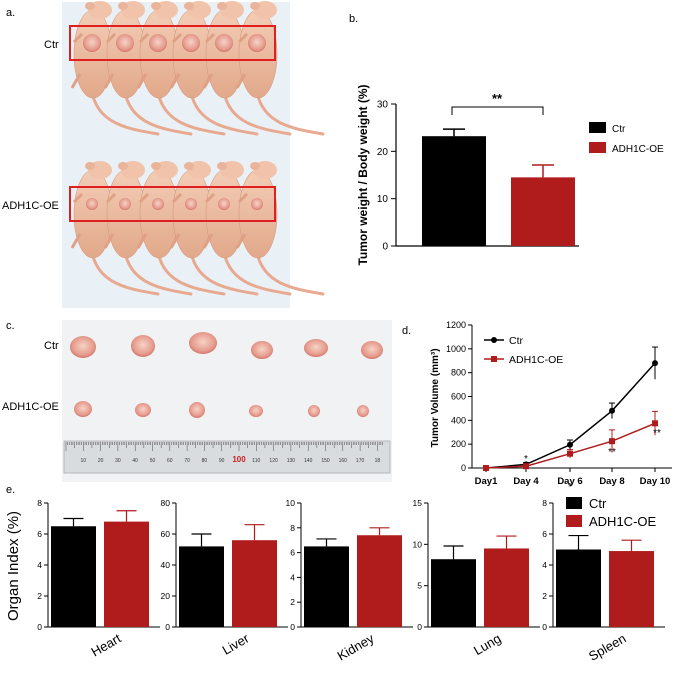  Describe the element at coordinates (623, 521) in the screenshot. I see `e-legend-label: ADH1C-OE` at that location.